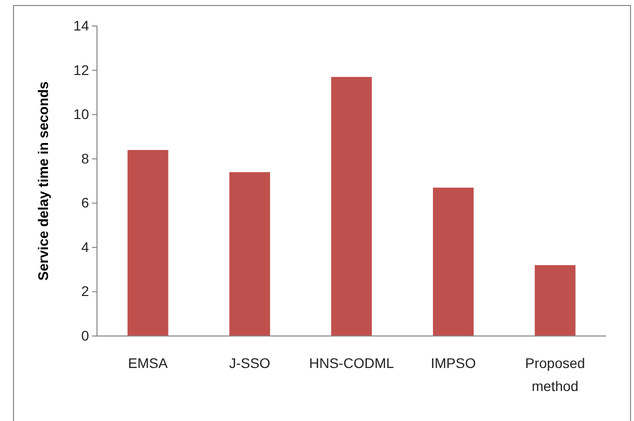 Image resolution: width=634 pixels, height=421 pixels. What do you see at coordinates (81, 25) in the screenshot?
I see `y-tick-label: 14` at bounding box center [81, 25].